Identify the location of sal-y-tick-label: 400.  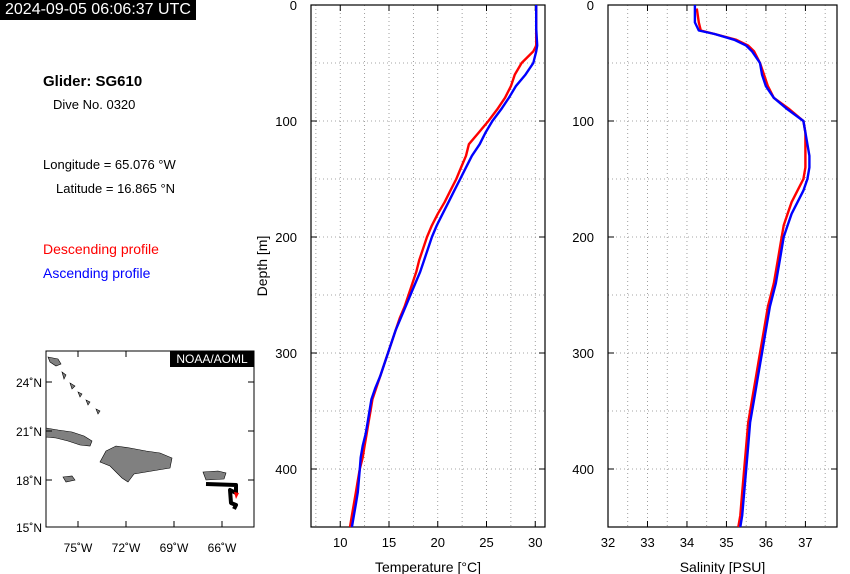
(583, 469).